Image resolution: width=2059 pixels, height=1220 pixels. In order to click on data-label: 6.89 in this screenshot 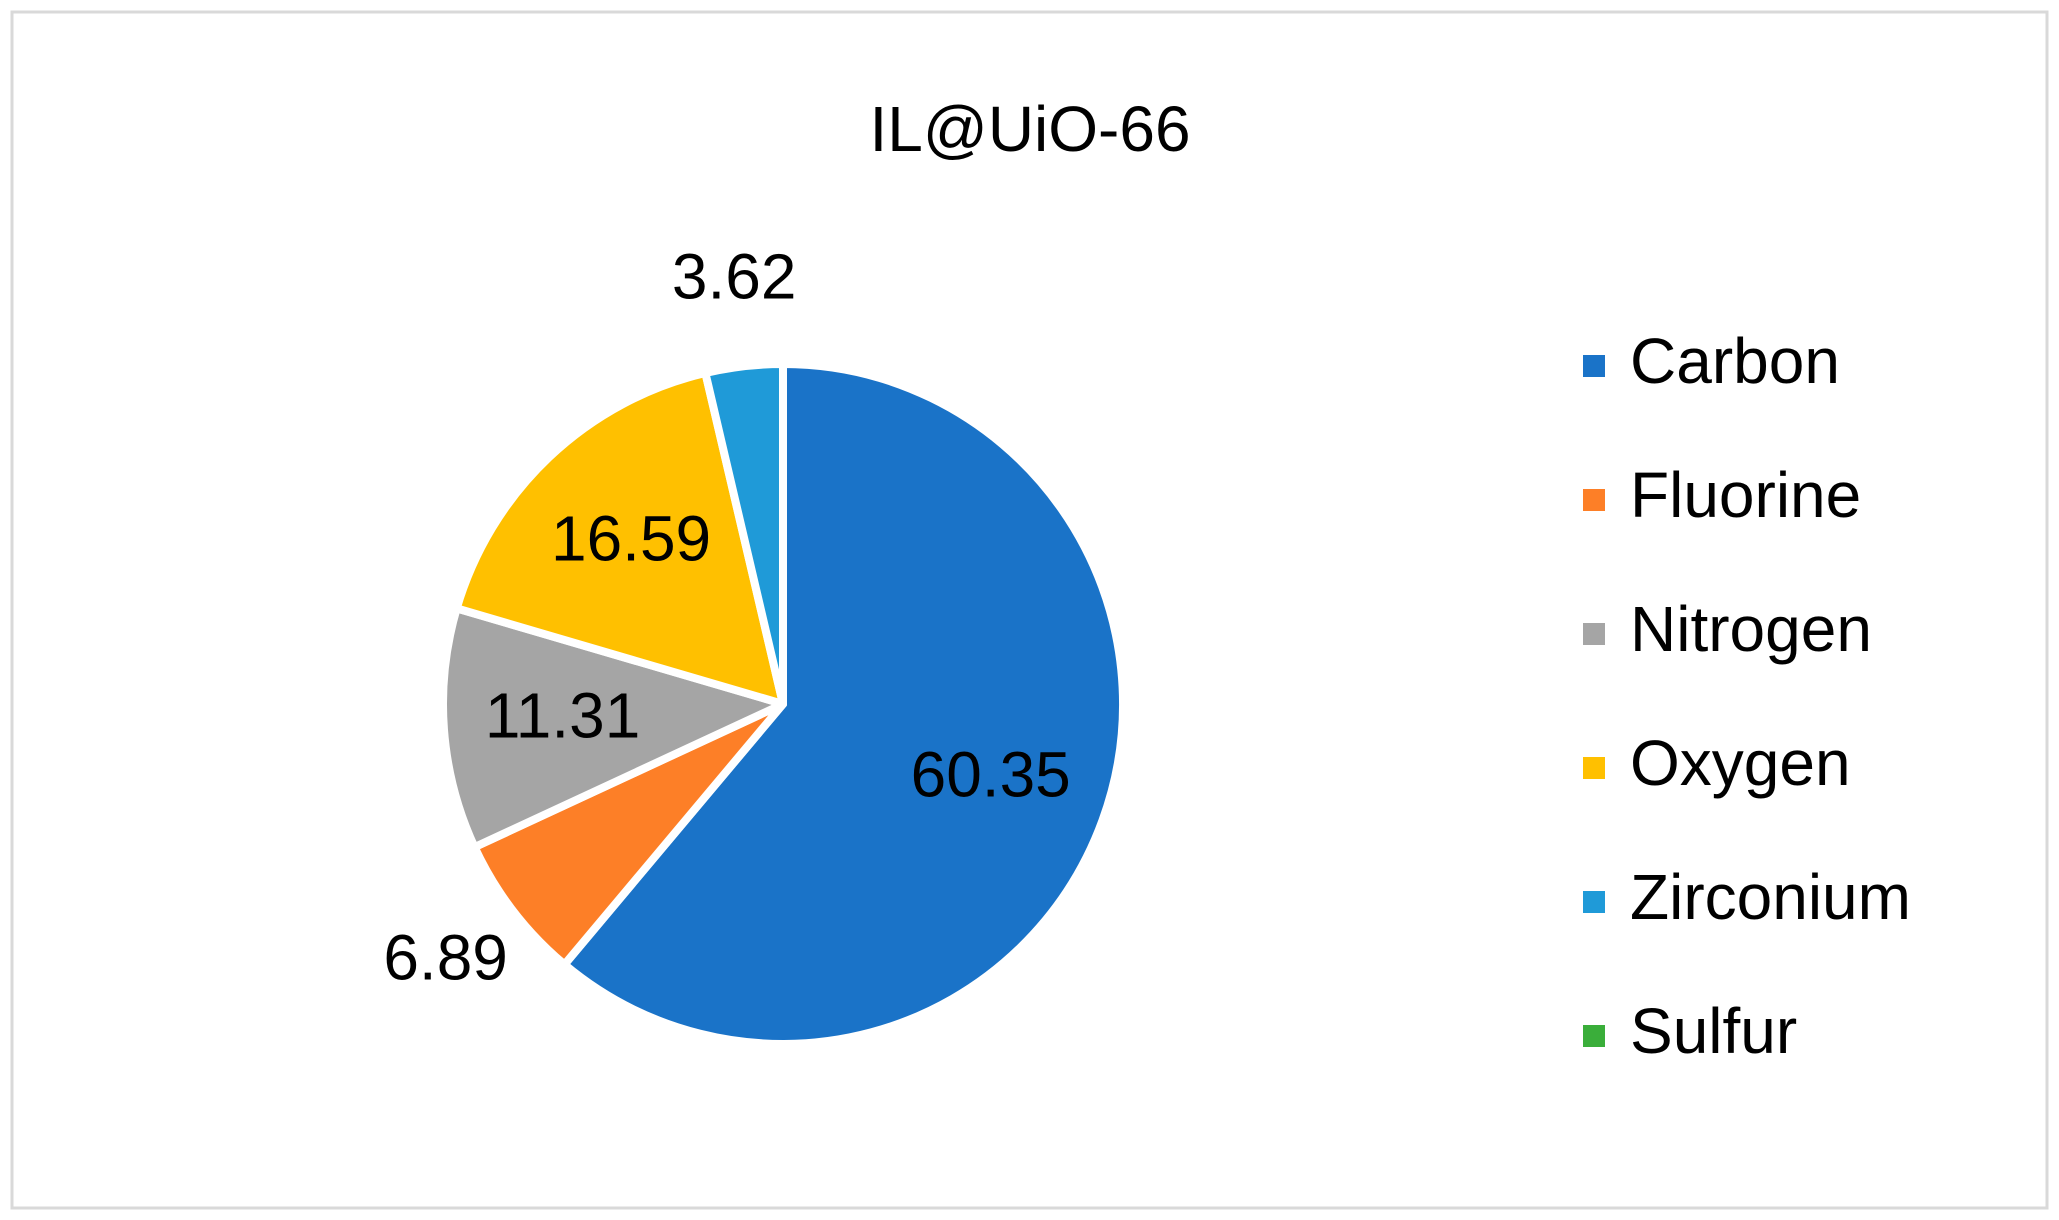, I will do `click(445, 957)`.